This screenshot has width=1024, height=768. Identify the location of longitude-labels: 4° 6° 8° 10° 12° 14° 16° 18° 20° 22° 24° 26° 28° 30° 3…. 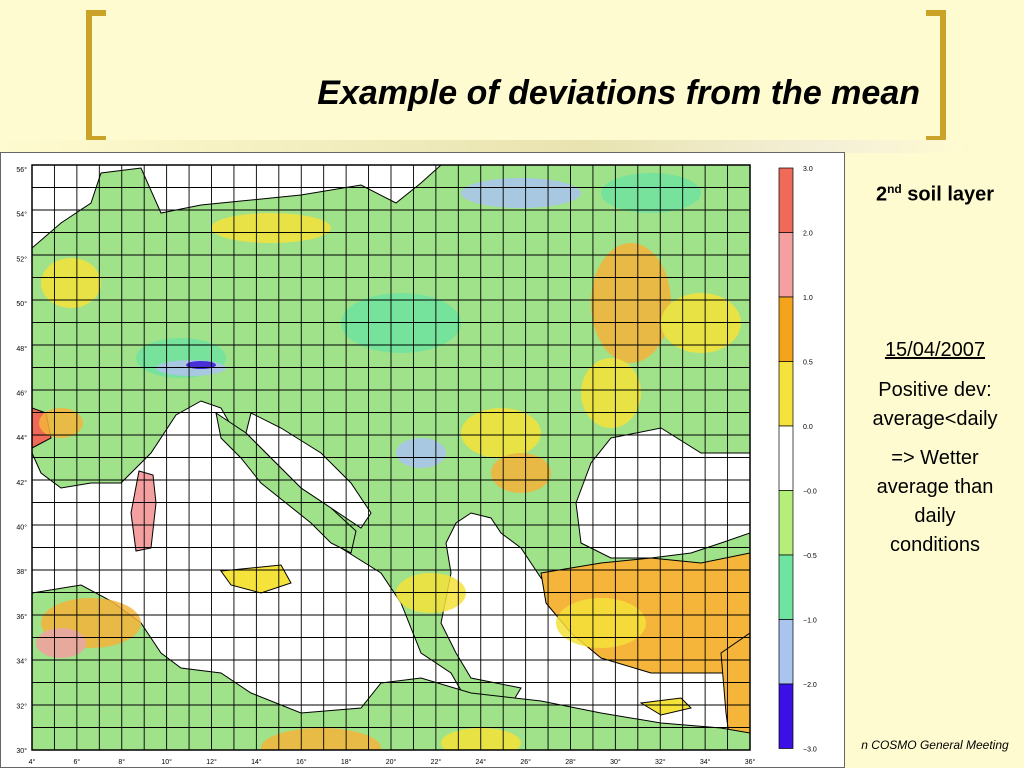
(392, 762).